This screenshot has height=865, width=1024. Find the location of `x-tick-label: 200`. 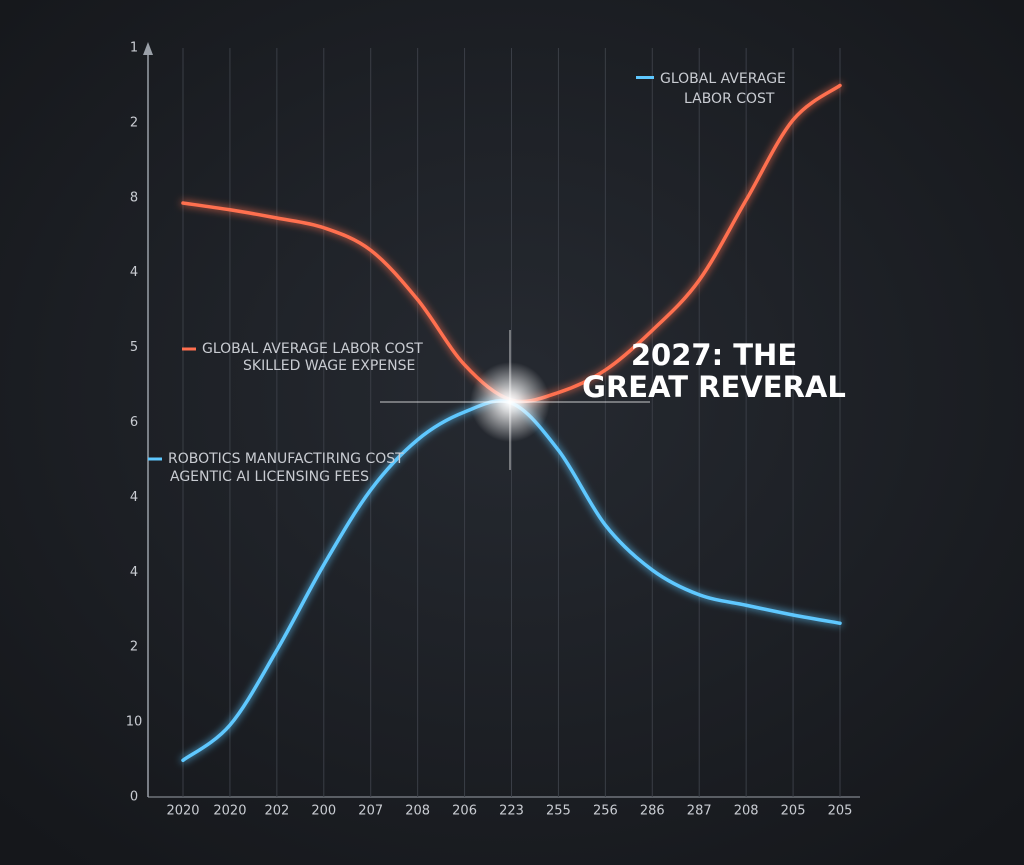

x-tick-label: 200 is located at coordinates (323, 811).